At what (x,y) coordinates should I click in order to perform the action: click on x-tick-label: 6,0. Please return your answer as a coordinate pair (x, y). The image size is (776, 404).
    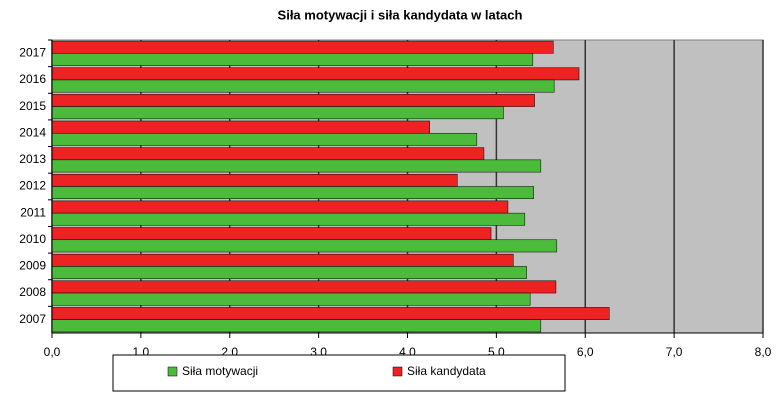
    Looking at the image, I should click on (585, 352).